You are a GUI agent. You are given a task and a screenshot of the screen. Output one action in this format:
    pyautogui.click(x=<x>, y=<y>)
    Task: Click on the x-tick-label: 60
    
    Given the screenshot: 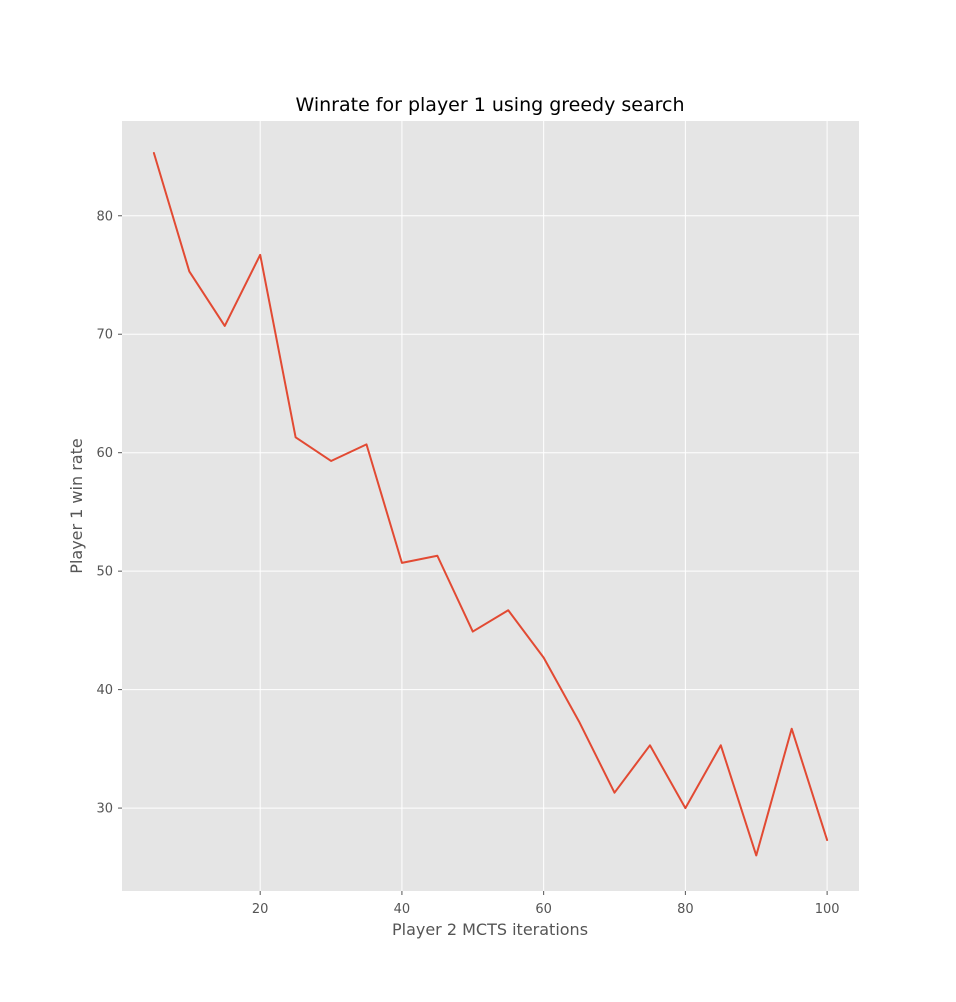 What is the action you would take?
    pyautogui.click(x=543, y=909)
    